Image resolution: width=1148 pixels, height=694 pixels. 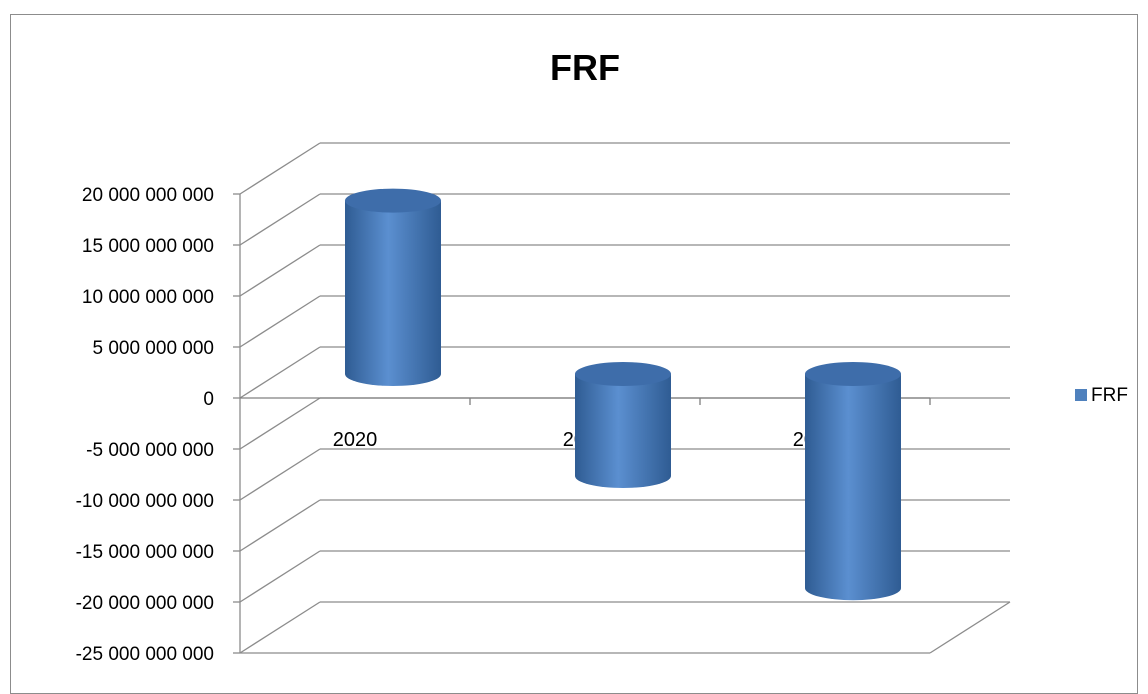 I want to click on y-tick-label: 20 000 000 000, so click(x=148, y=195).